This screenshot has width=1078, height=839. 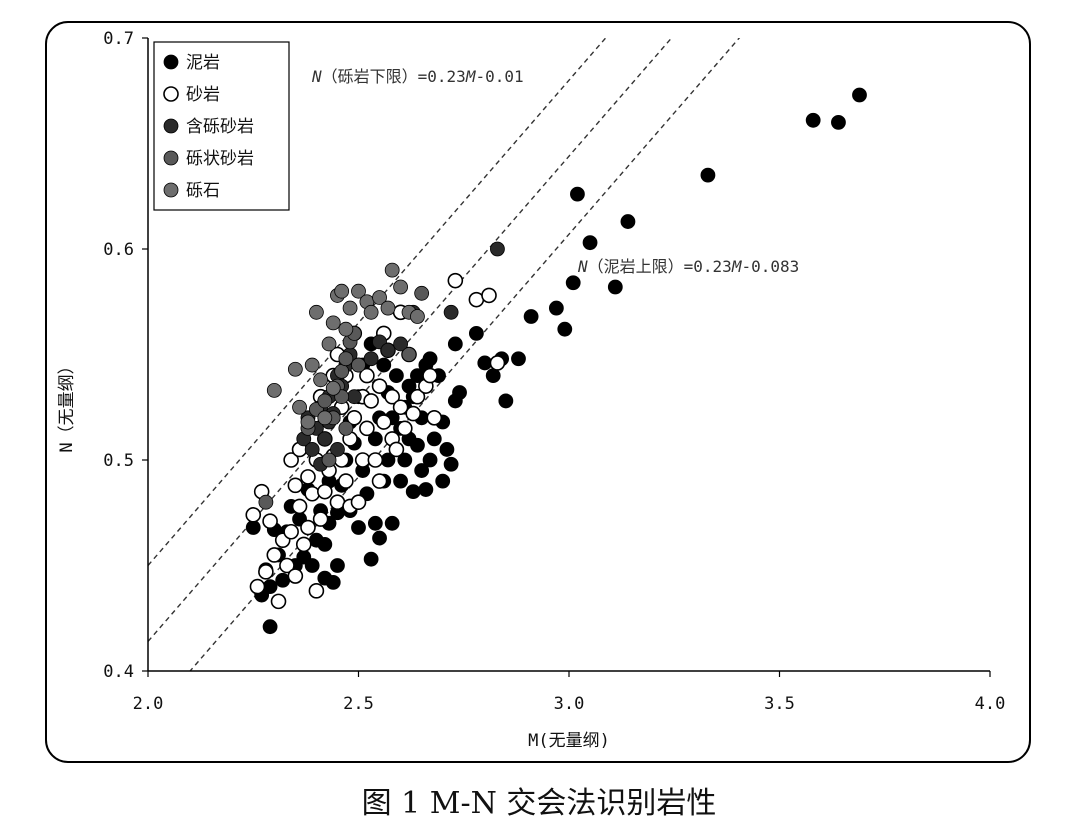 I want to click on legend-marker-mudstone, so click(x=171, y=62).